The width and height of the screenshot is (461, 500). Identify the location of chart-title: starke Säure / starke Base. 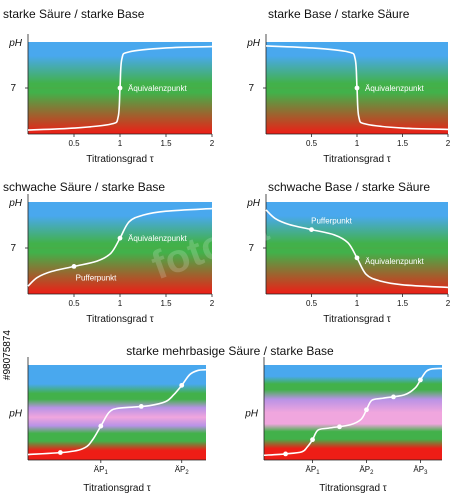
(74, 14).